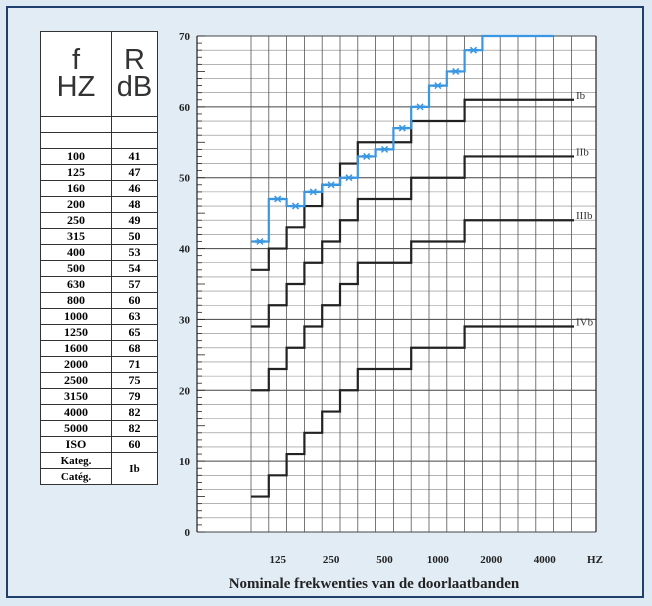 The height and width of the screenshot is (606, 652). What do you see at coordinates (76, 87) in the screenshot?
I see `header-hz: HZ` at bounding box center [76, 87].